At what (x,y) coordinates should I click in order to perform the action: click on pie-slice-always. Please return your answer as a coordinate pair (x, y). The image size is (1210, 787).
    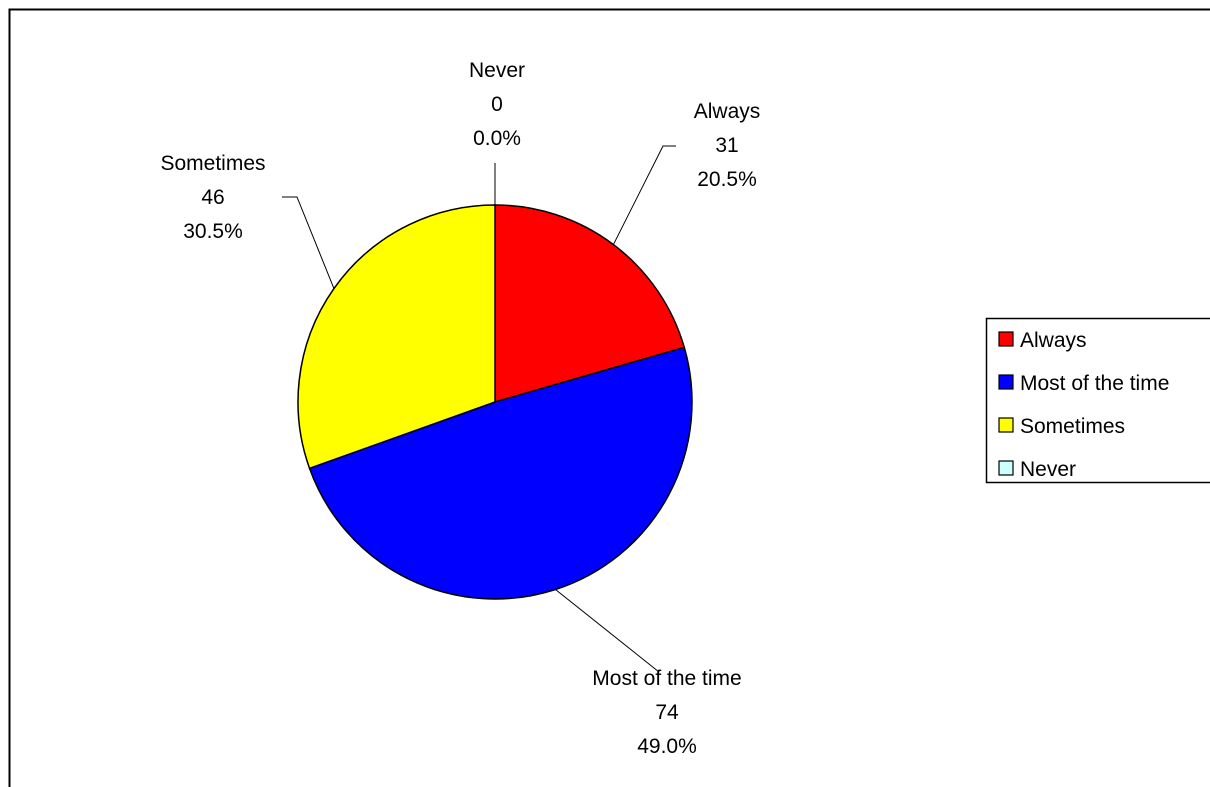
    Looking at the image, I should click on (590, 303).